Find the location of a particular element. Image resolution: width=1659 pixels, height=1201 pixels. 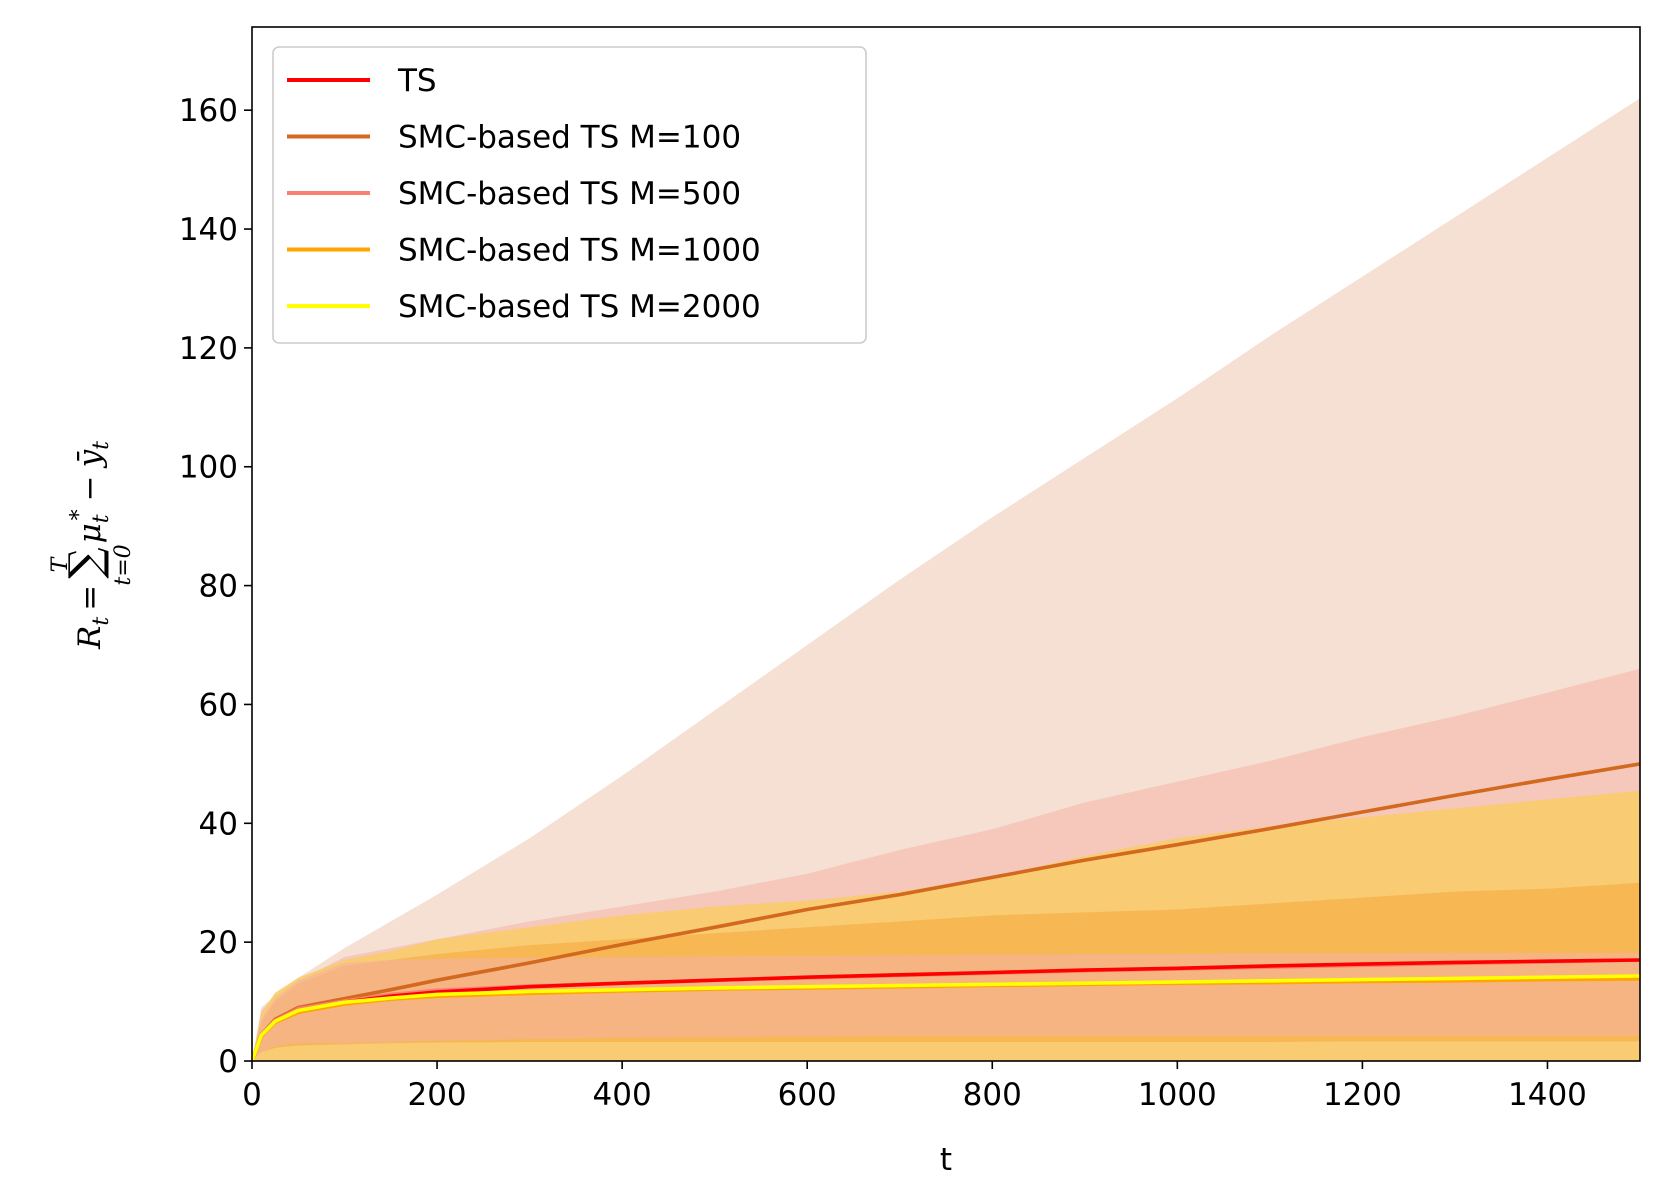

y-tick-label: 0 is located at coordinates (228, 1062).